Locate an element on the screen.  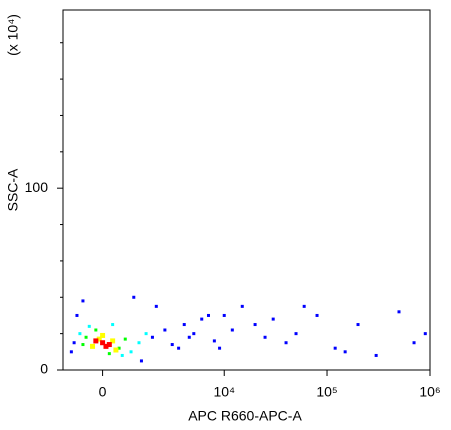
x-tick-label: 10⁶ is located at coordinates (429, 392).